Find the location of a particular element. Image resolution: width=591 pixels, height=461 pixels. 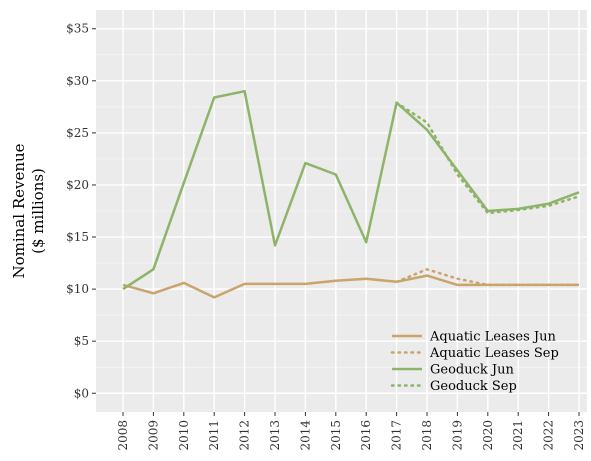

series-line-geoduck-sep is located at coordinates (488, 158).